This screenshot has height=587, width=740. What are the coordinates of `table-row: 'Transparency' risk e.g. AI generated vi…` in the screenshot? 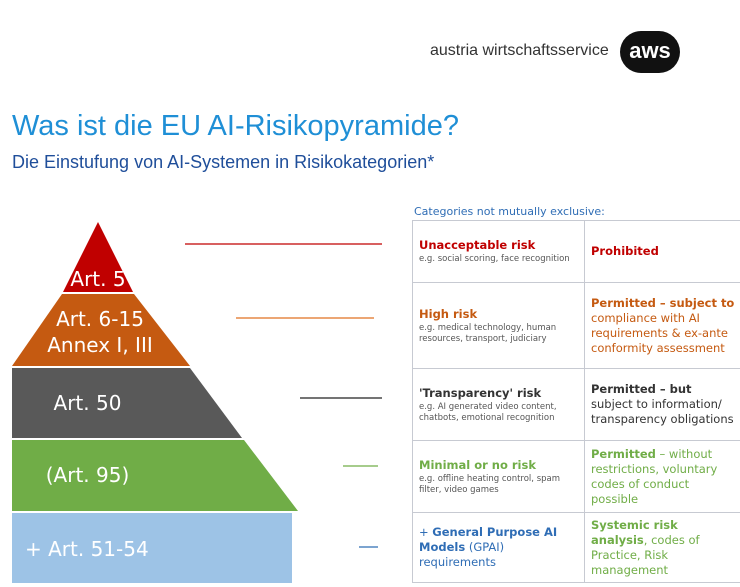 It's located at (576, 404).